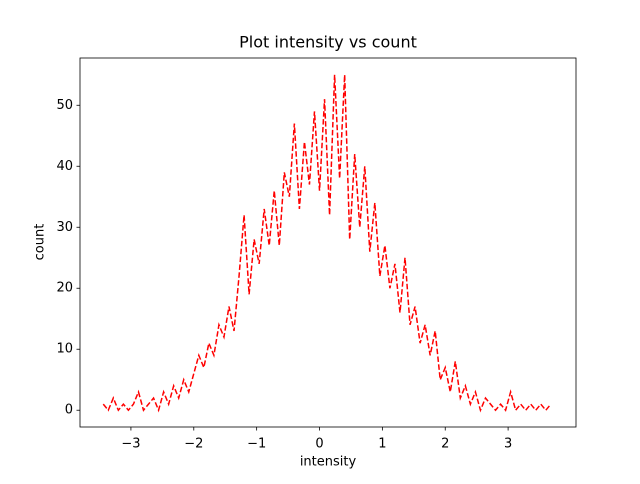 The image size is (640, 484). What do you see at coordinates (256, 444) in the screenshot?
I see `x-tick-label: −1` at bounding box center [256, 444].